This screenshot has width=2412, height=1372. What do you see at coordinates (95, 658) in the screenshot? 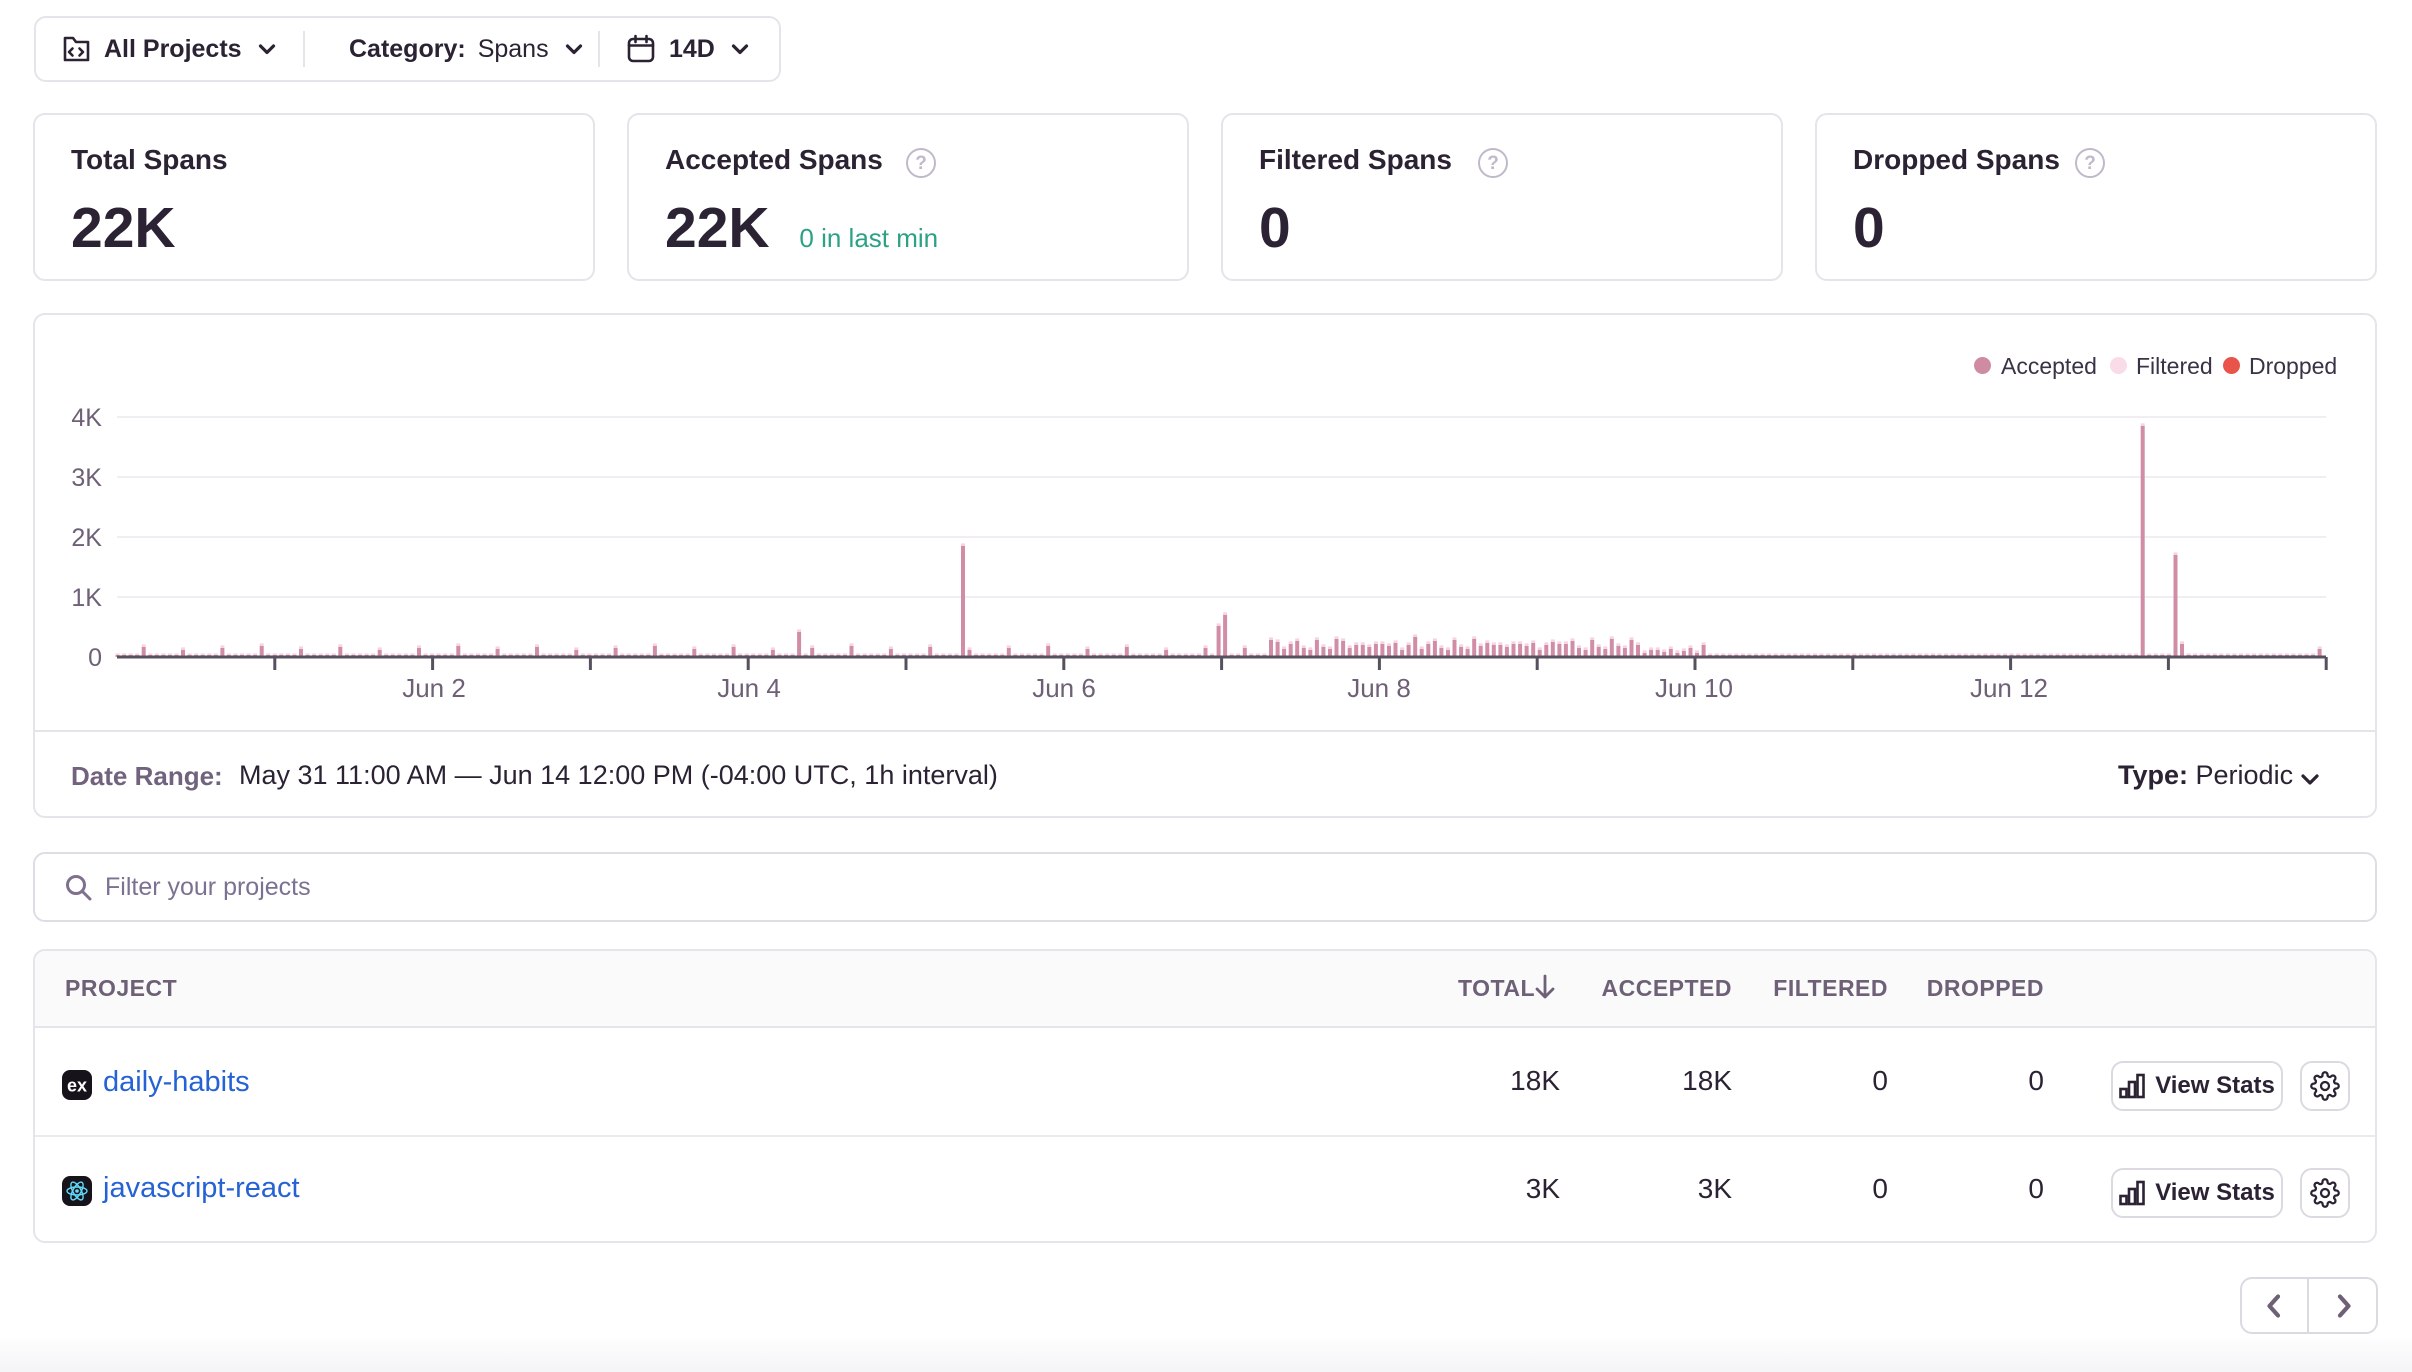
I see `svg-text: 0` at bounding box center [95, 658].